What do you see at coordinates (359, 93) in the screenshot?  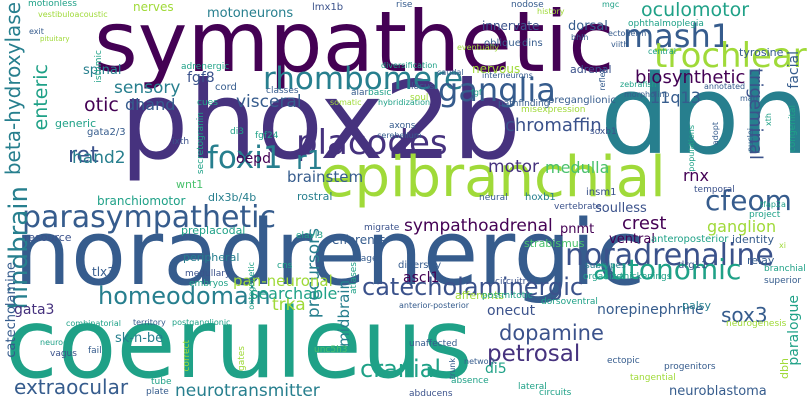 I see `word: alar` at bounding box center [359, 93].